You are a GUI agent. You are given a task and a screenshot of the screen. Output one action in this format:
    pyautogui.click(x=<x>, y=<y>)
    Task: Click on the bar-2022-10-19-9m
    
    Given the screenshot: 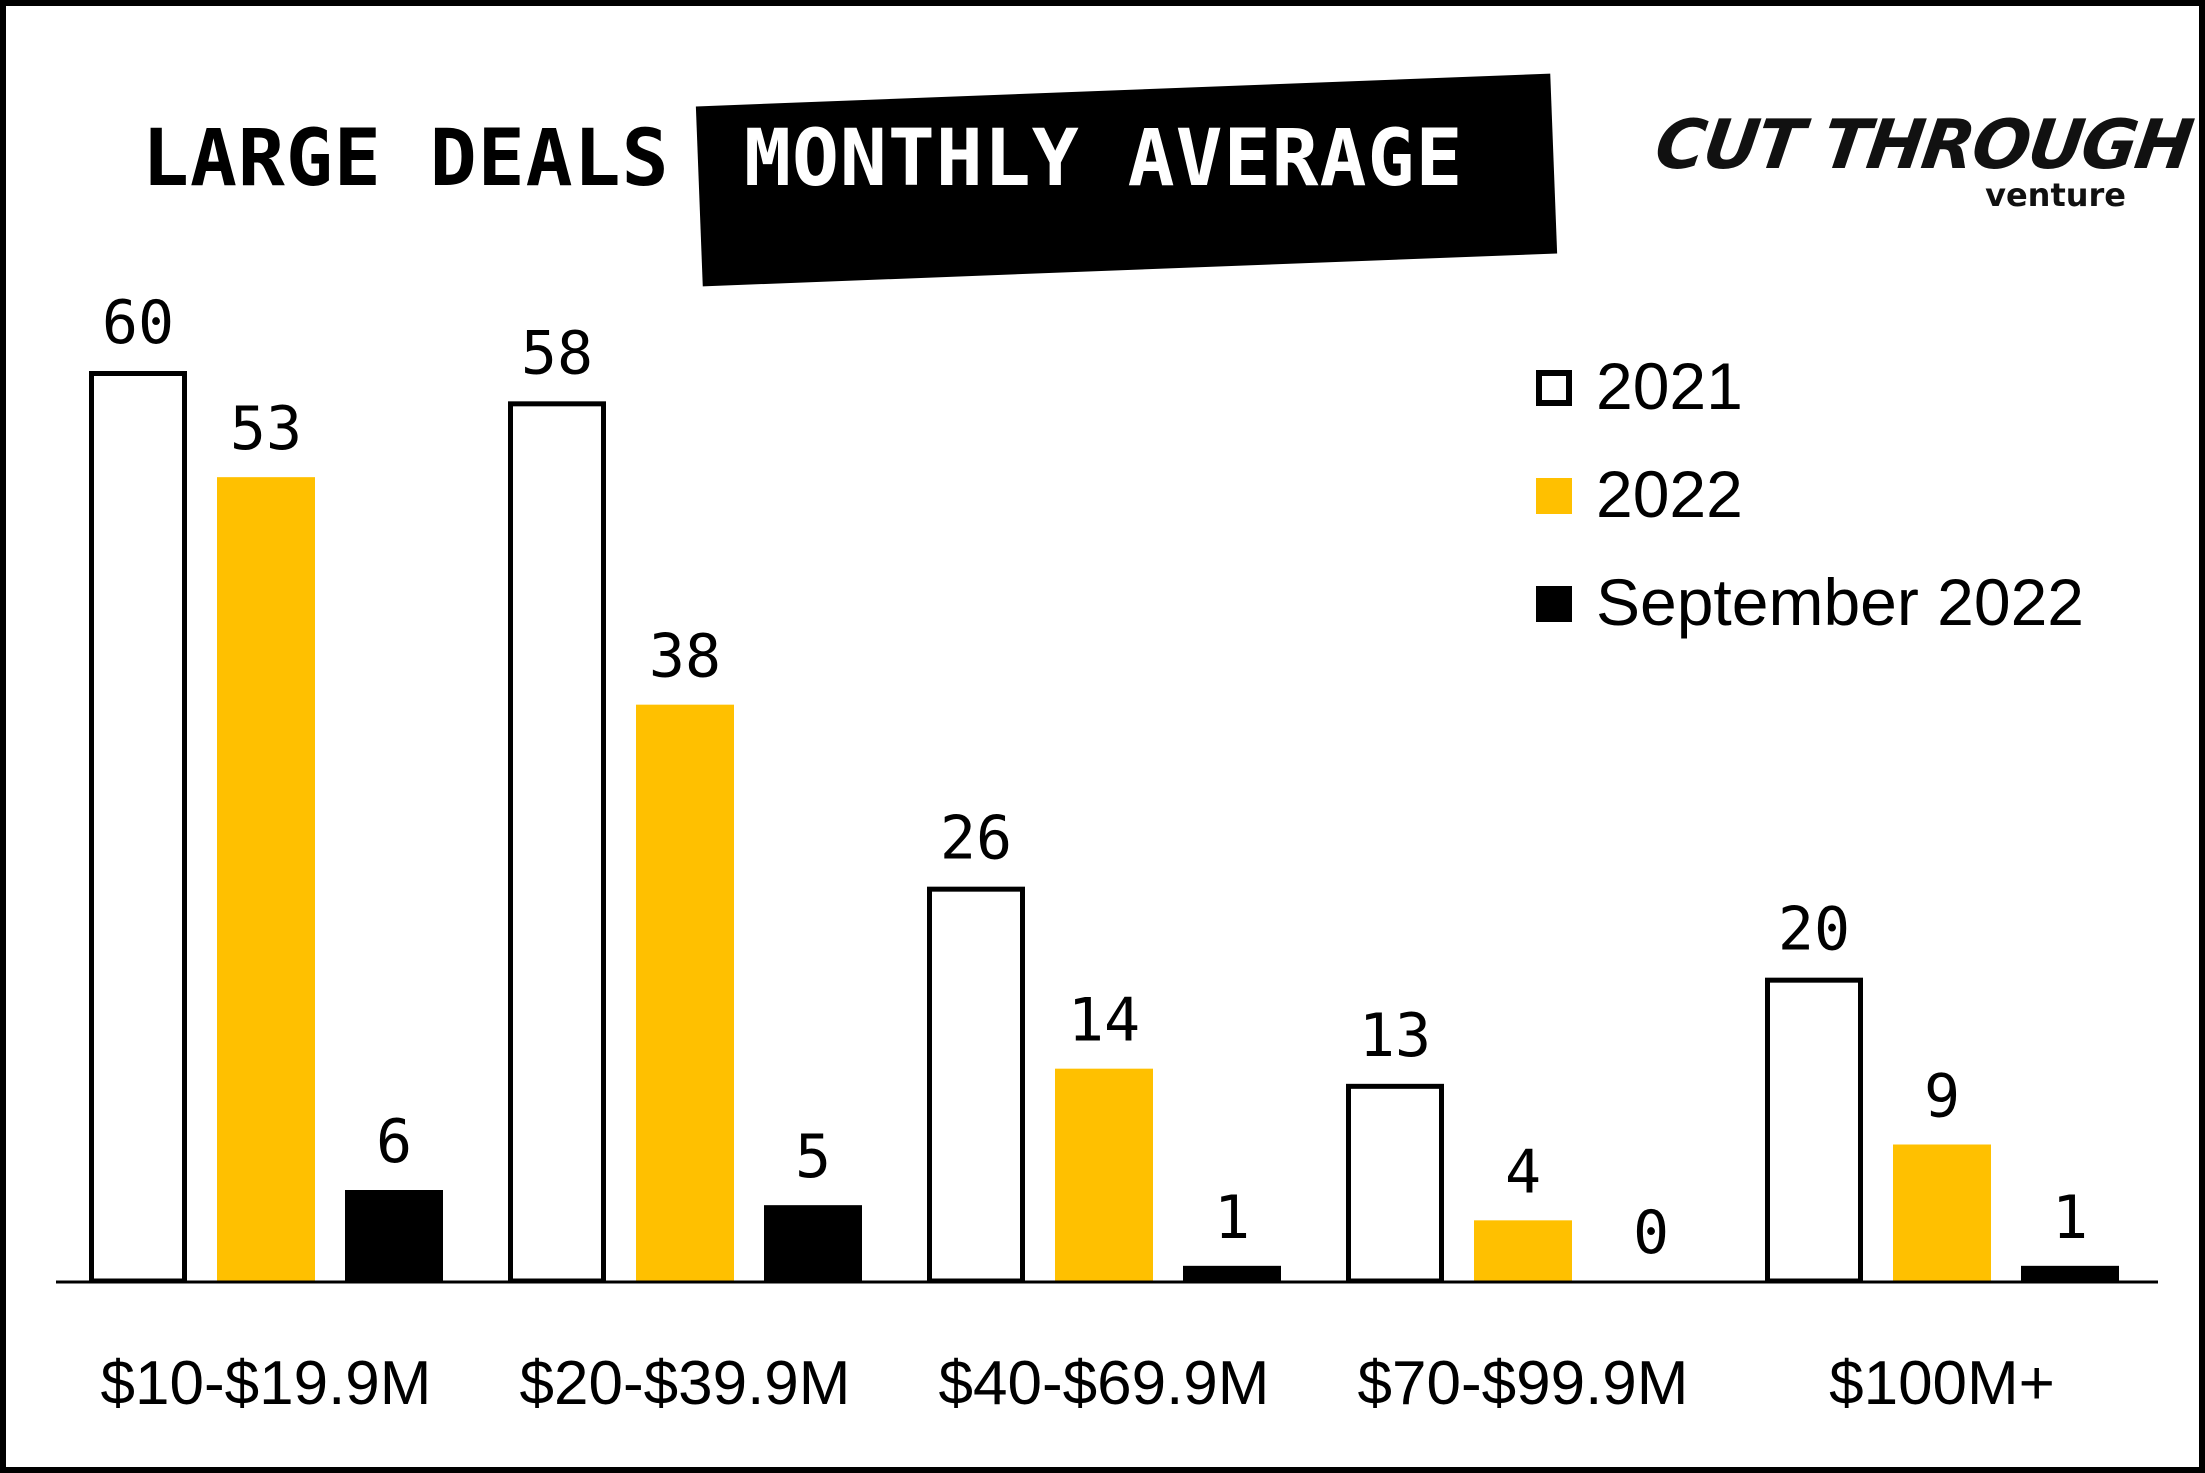 What is the action you would take?
    pyautogui.click(x=266, y=879)
    